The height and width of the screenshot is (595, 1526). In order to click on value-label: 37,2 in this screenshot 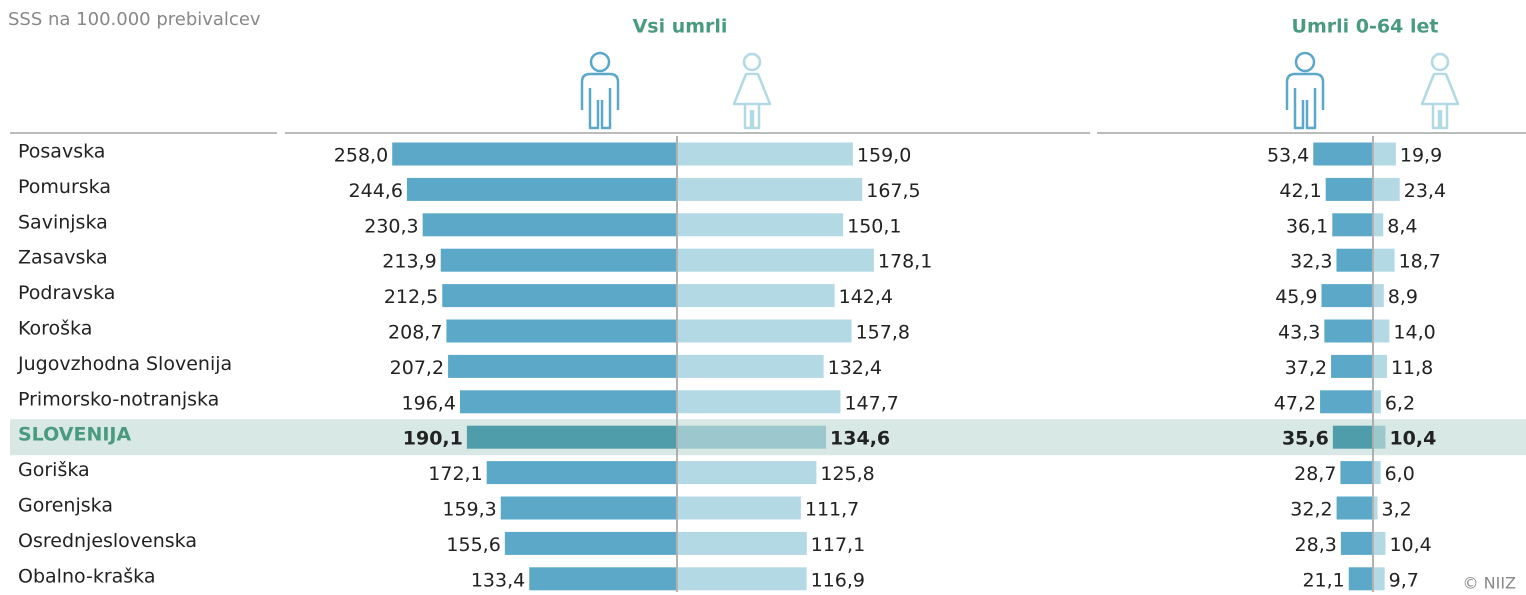, I will do `click(1306, 368)`.